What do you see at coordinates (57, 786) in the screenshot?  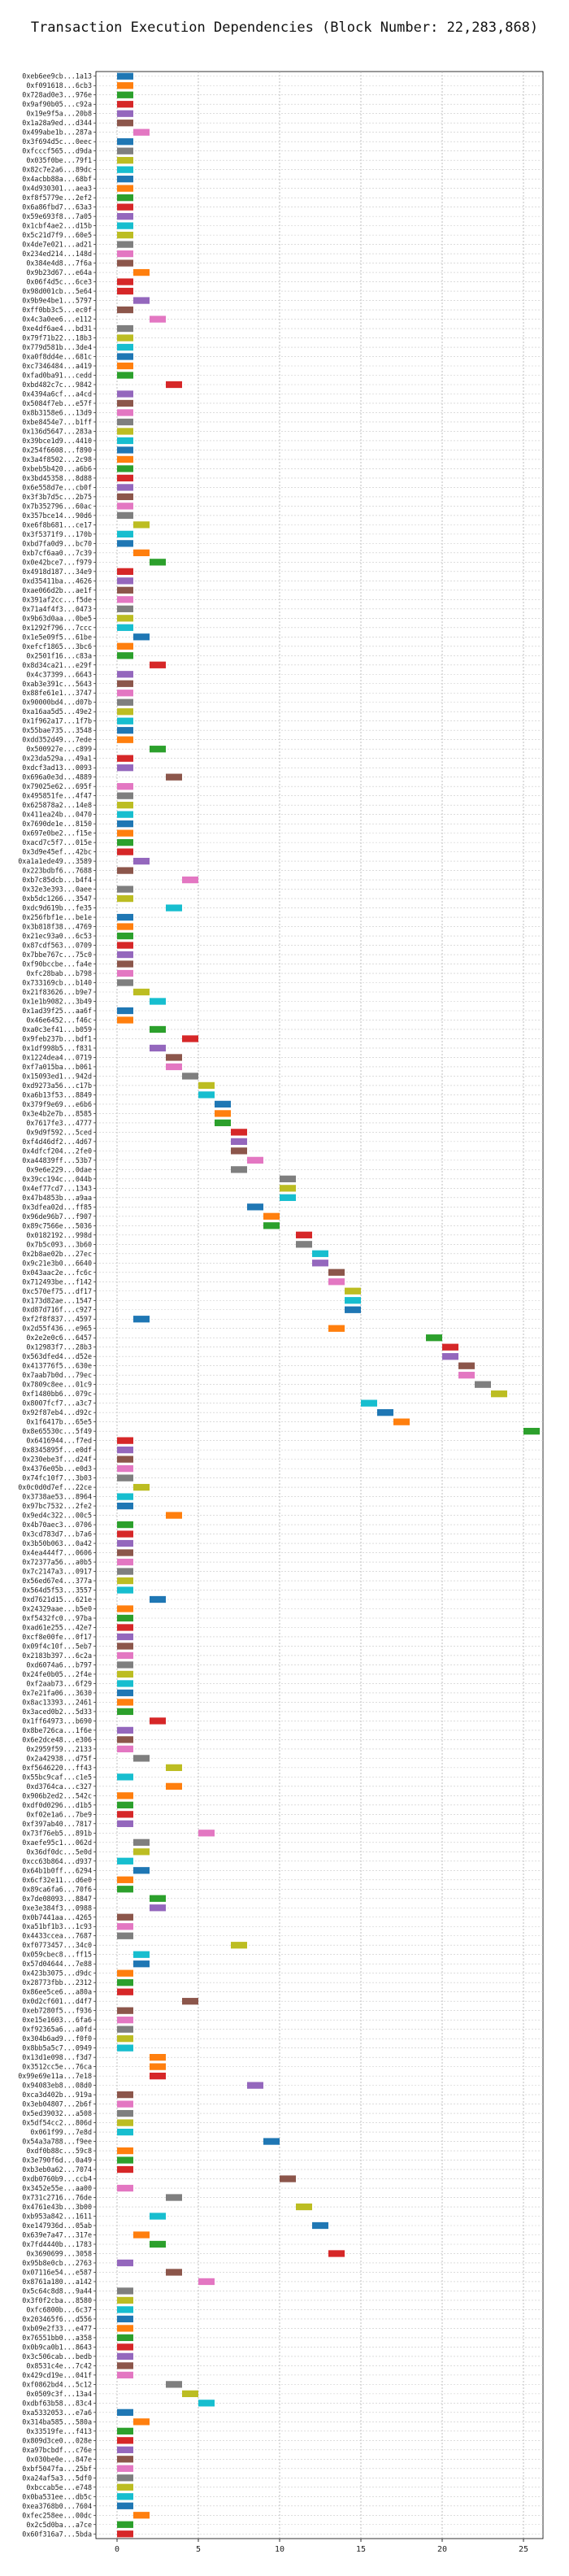 I see `y-tick-label: 0x79025e62...695f` at bounding box center [57, 786].